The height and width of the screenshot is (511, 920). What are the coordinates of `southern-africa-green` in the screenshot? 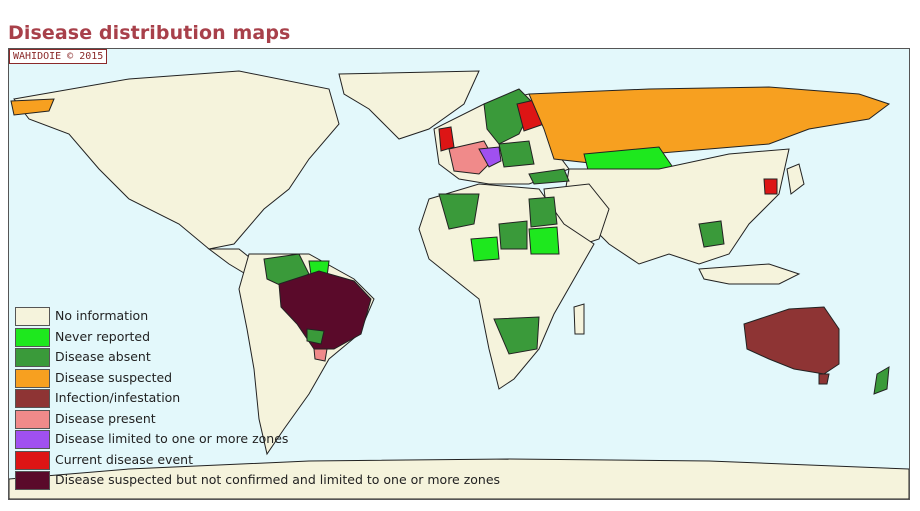 It's located at (516, 335).